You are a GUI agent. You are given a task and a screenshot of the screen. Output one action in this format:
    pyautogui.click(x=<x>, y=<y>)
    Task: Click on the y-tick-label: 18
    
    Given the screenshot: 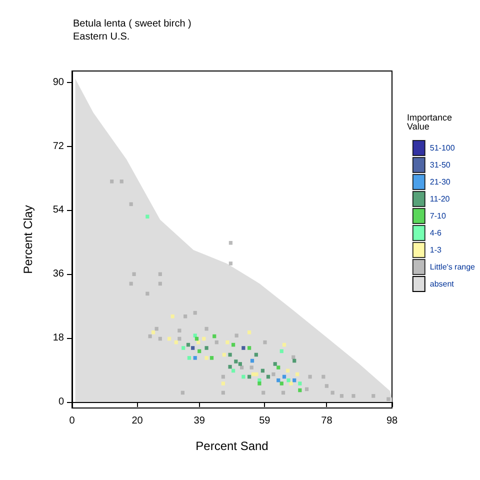 What is the action you would take?
    pyautogui.click(x=58, y=338)
    